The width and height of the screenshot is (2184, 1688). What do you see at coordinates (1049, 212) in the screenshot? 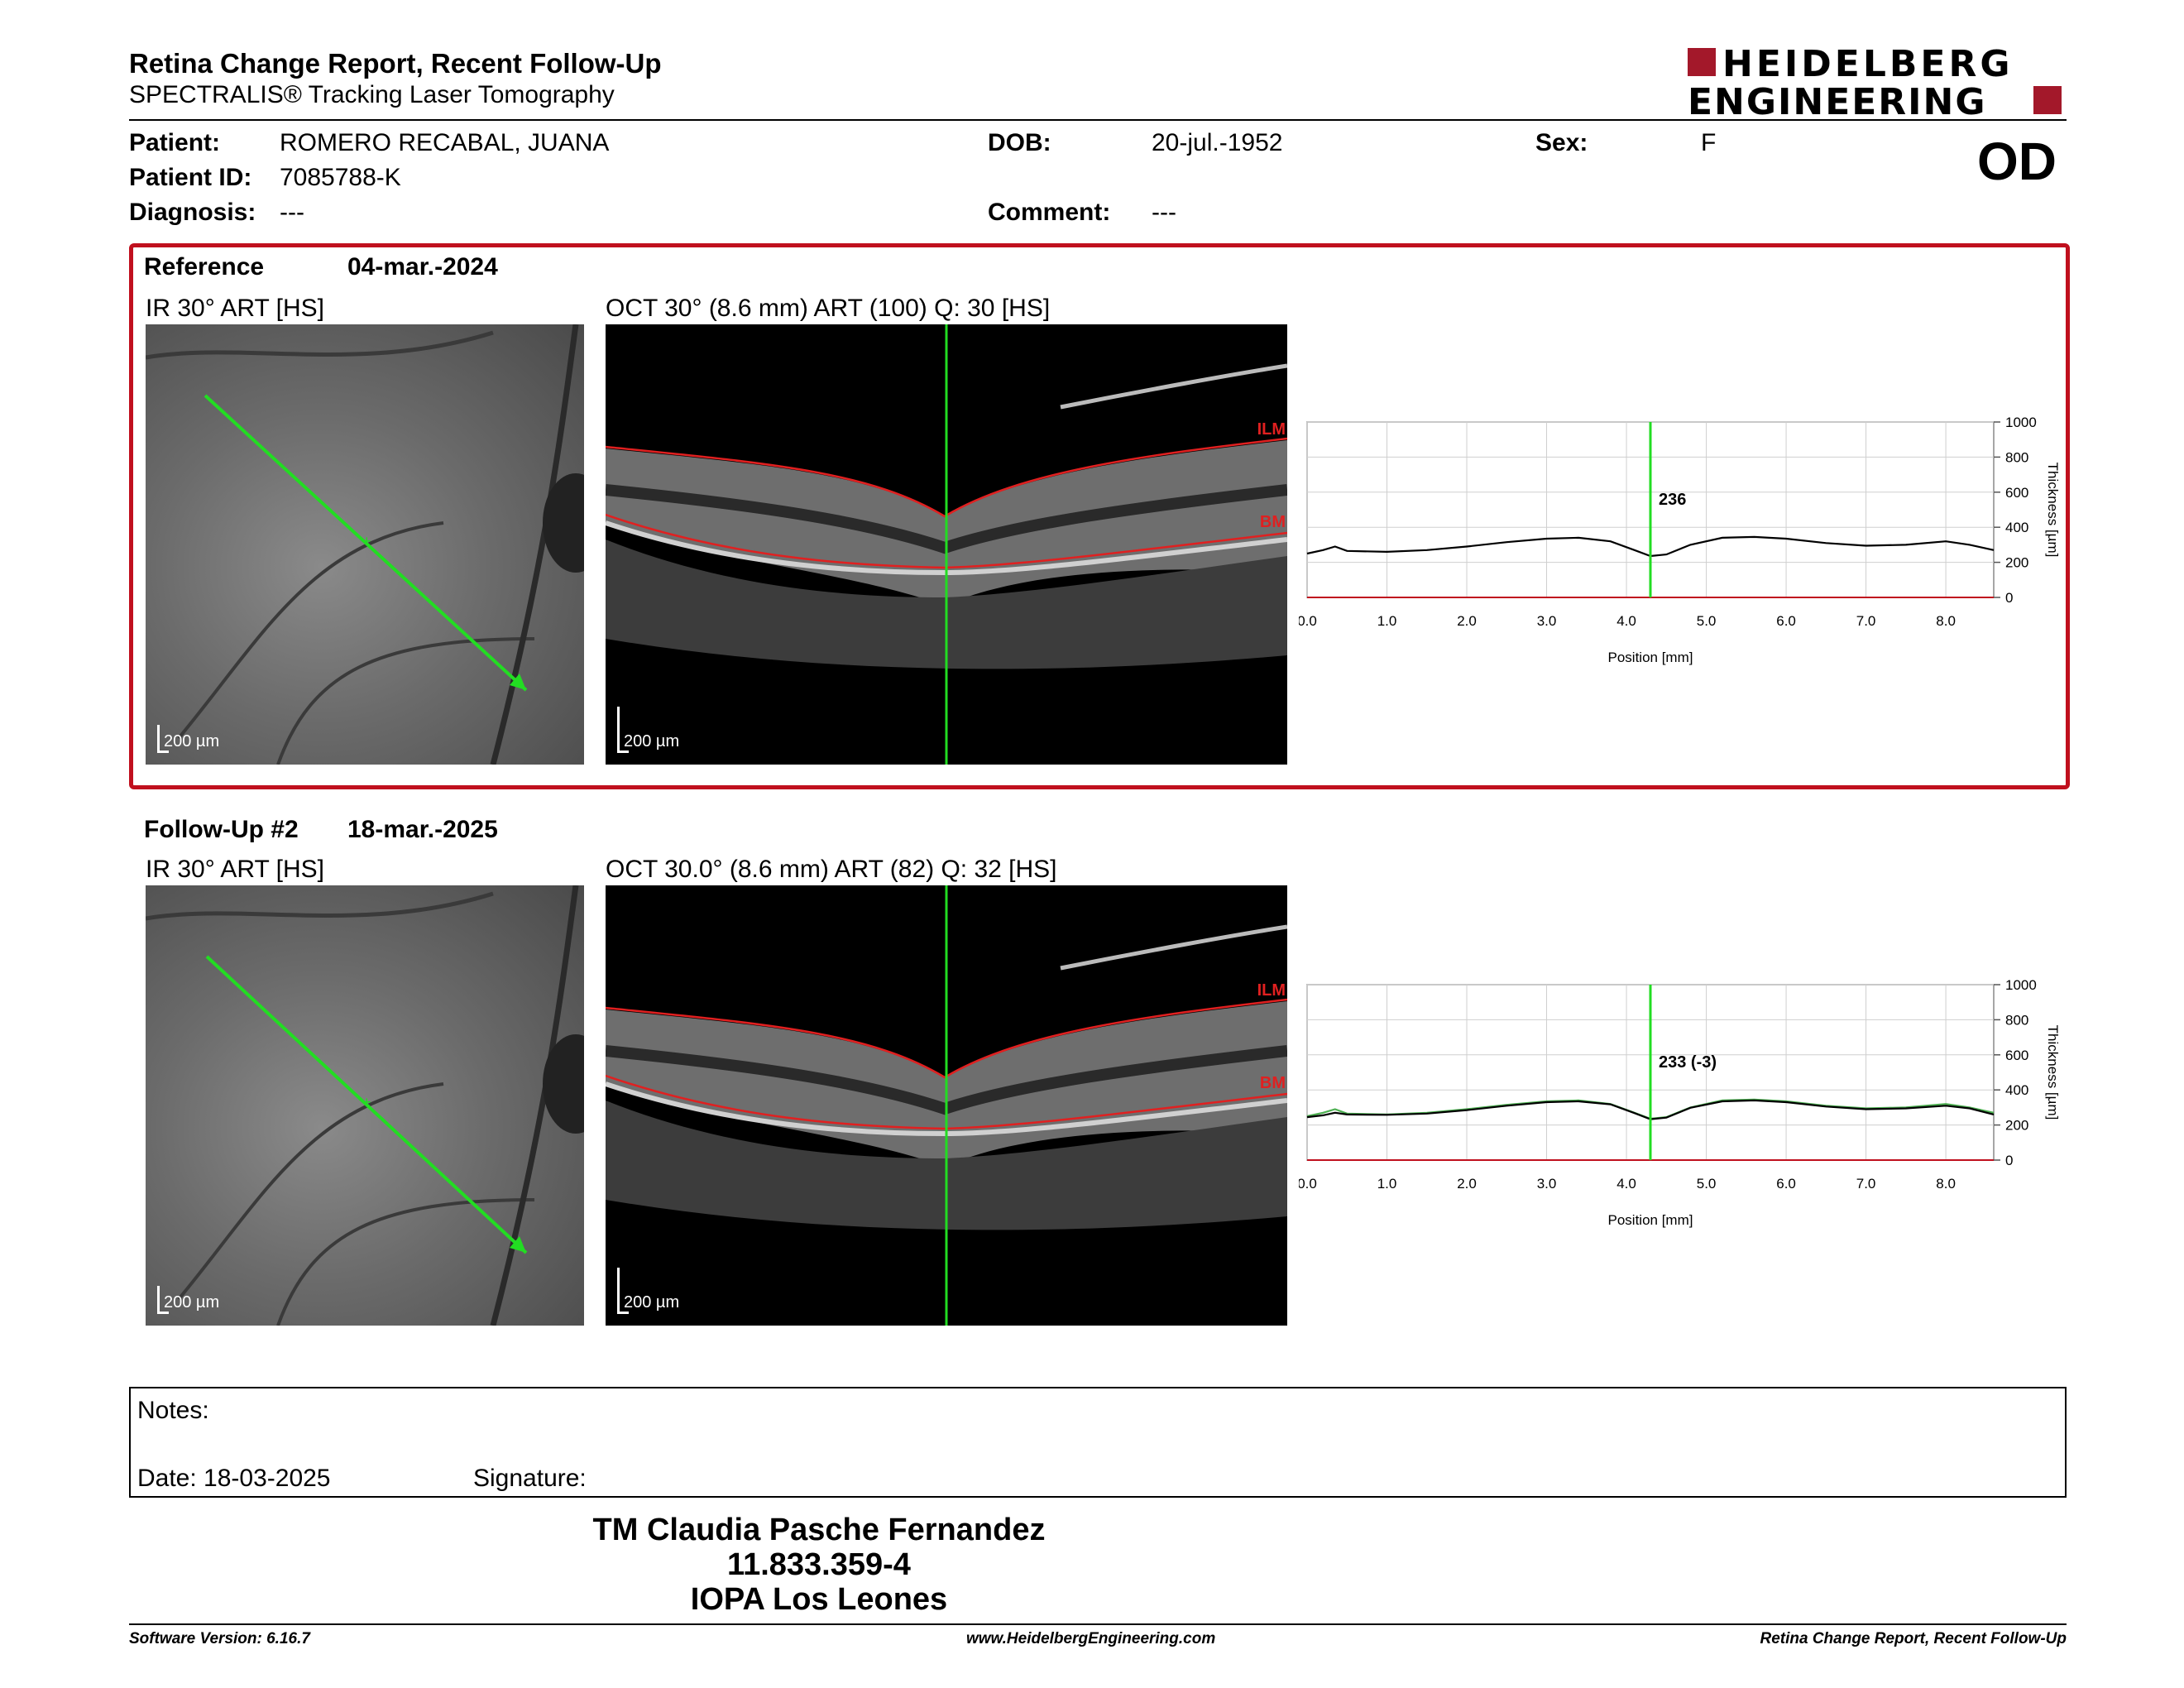
I see `comment-label: Comment:` at bounding box center [1049, 212].